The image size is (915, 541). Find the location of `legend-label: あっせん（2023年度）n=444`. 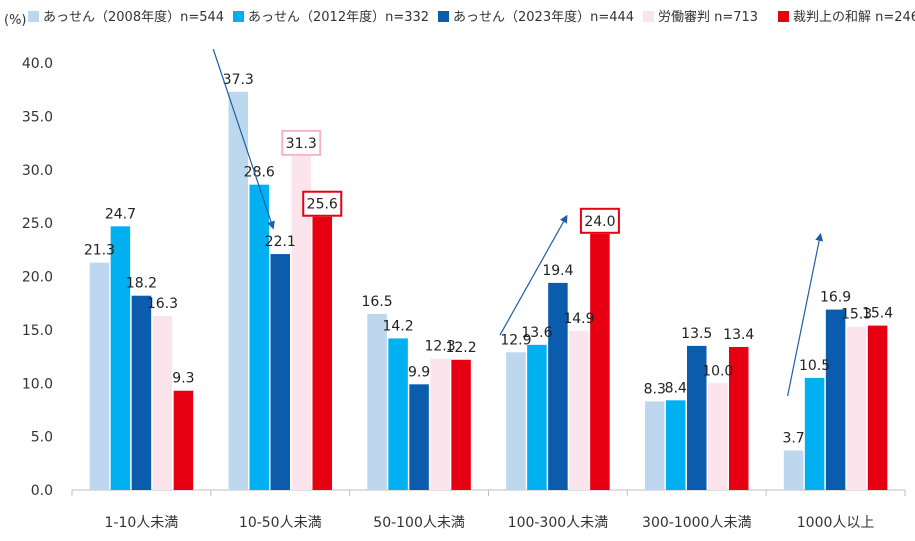

legend-label: あっせん（2023年度）n=444 is located at coordinates (543, 17).